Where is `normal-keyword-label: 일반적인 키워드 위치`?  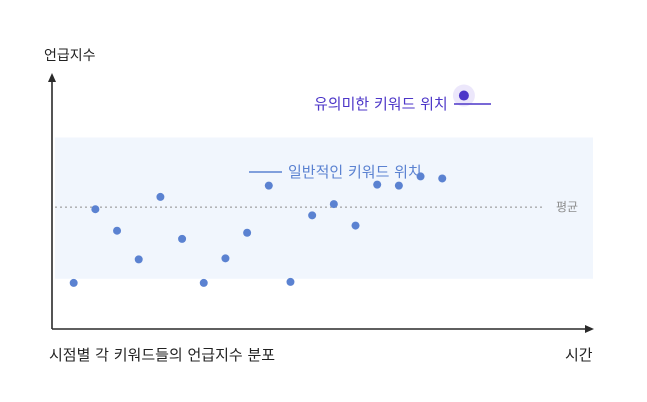
normal-keyword-label: 일반적인 키워드 위치 is located at coordinates (355, 172).